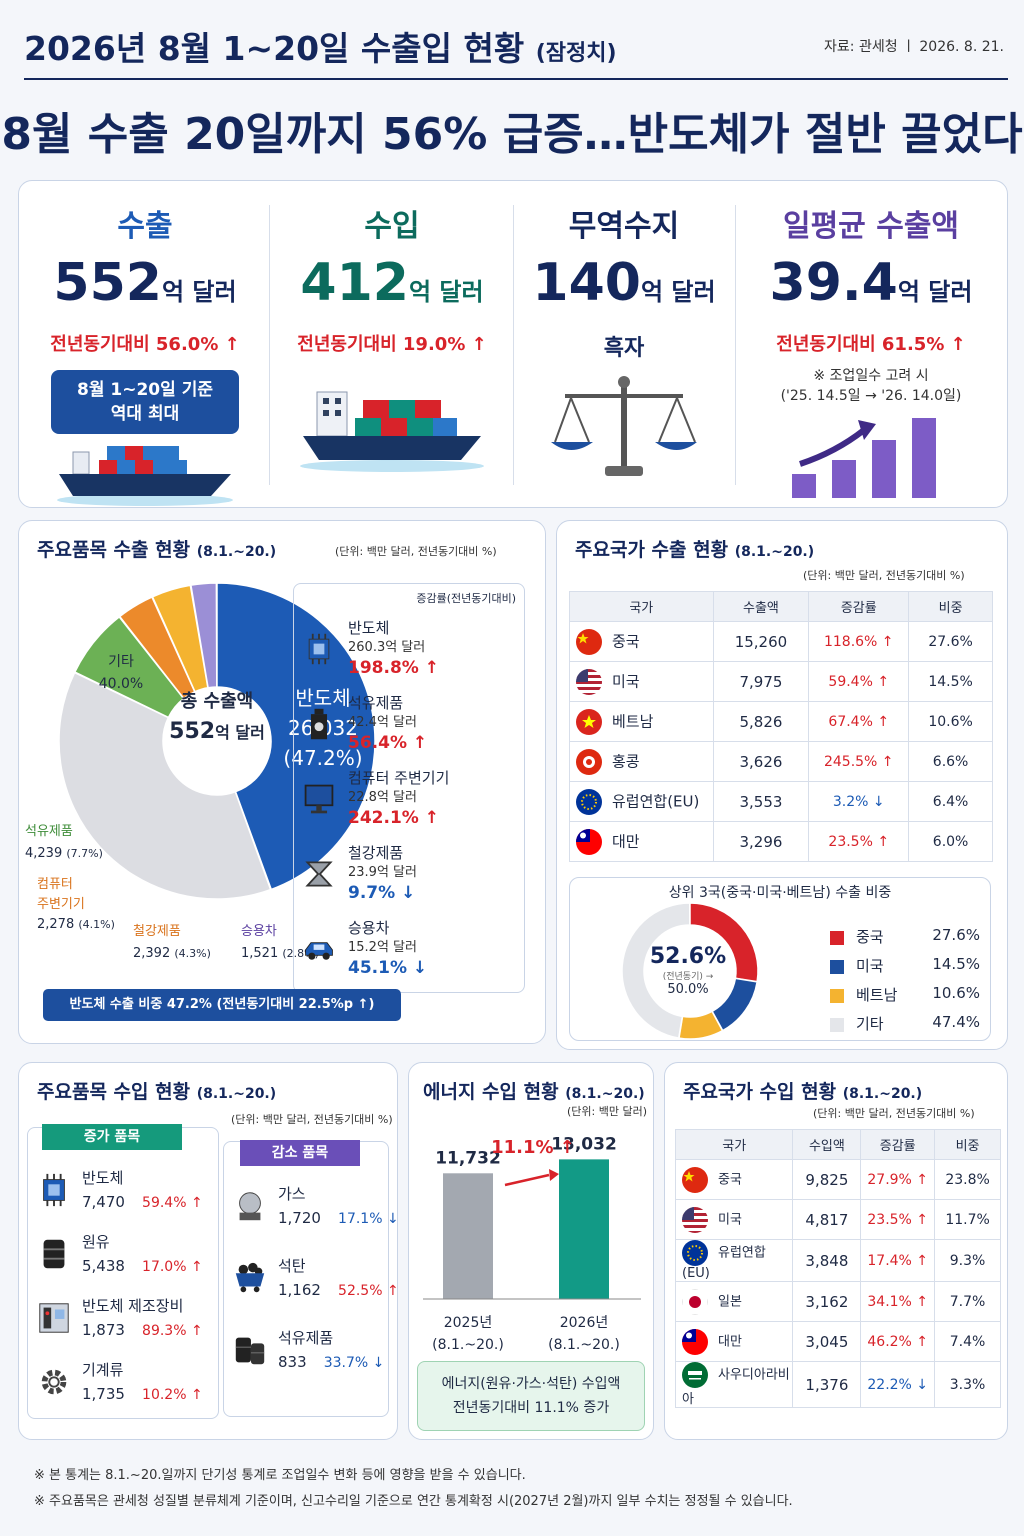 This screenshot has width=1024, height=1536. Describe the element at coordinates (898, 1260) in the screenshot. I see `import-country-change: 17.4% ↑` at that location.